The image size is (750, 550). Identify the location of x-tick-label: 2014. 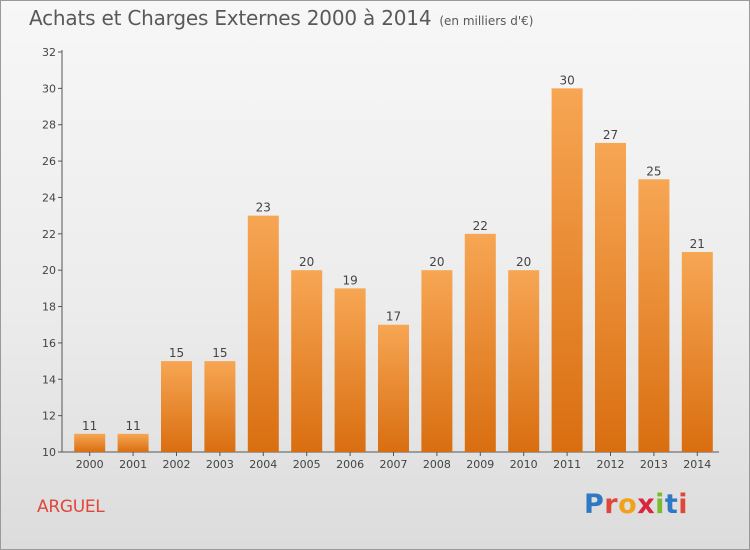
(697, 464).